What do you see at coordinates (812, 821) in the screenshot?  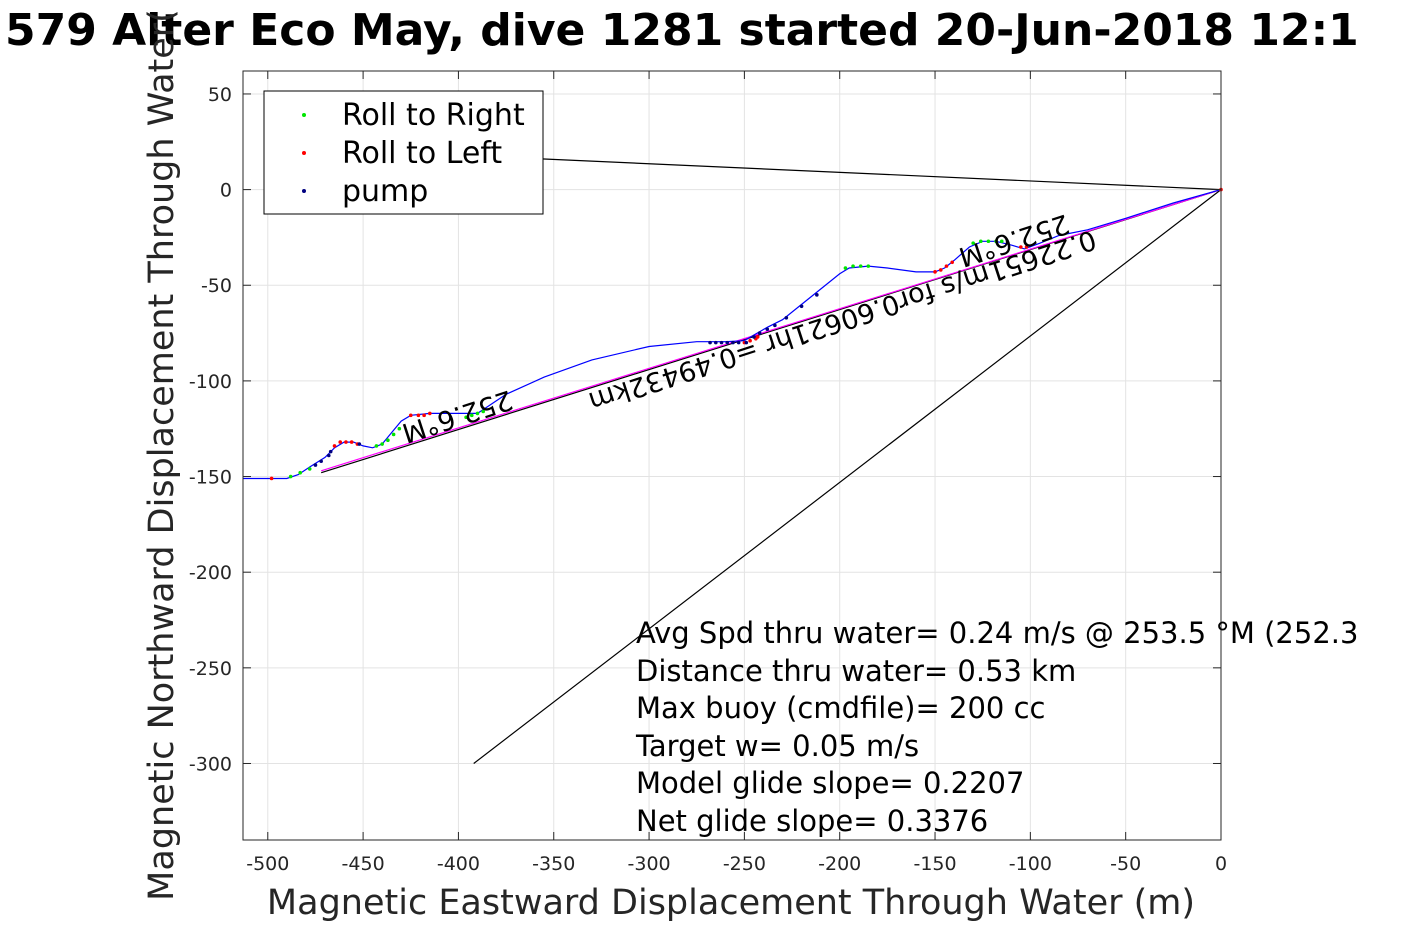 I see `stat-net-glide-slope: Net glide slope= 0.3376` at bounding box center [812, 821].